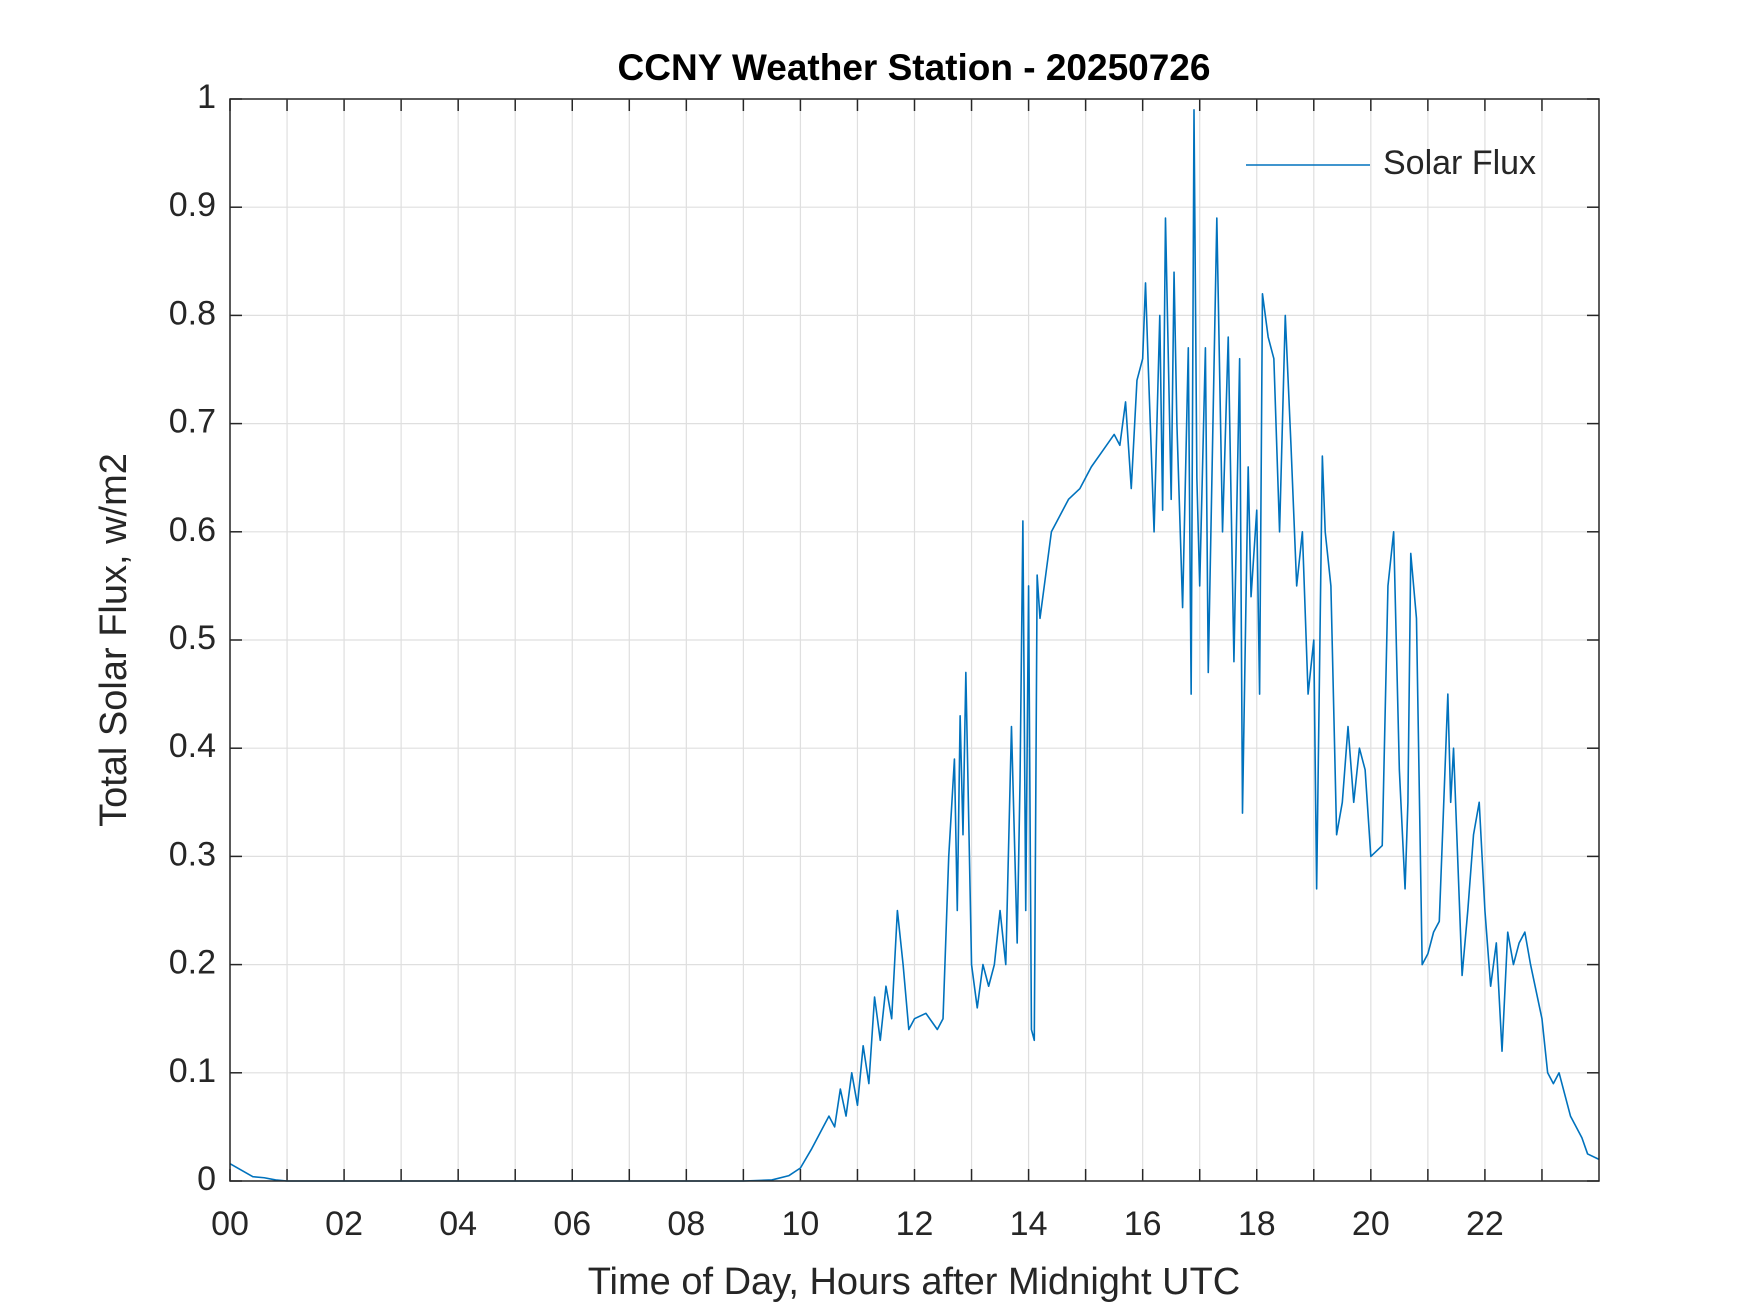  What do you see at coordinates (192, 205) in the screenshot?
I see `y-tick-label: 0.9` at bounding box center [192, 205].